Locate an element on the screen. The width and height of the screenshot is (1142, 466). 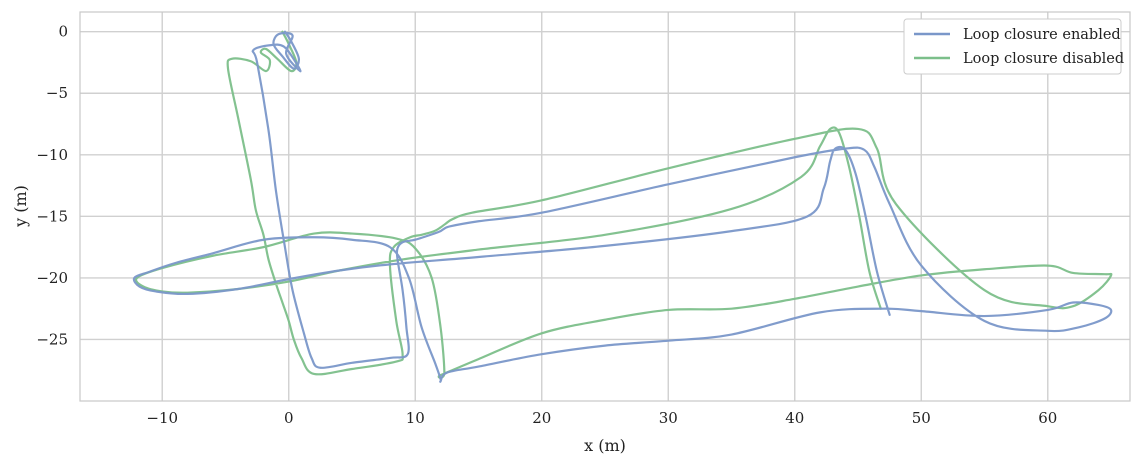
x-tick-label: 40 is located at coordinates (794, 418).